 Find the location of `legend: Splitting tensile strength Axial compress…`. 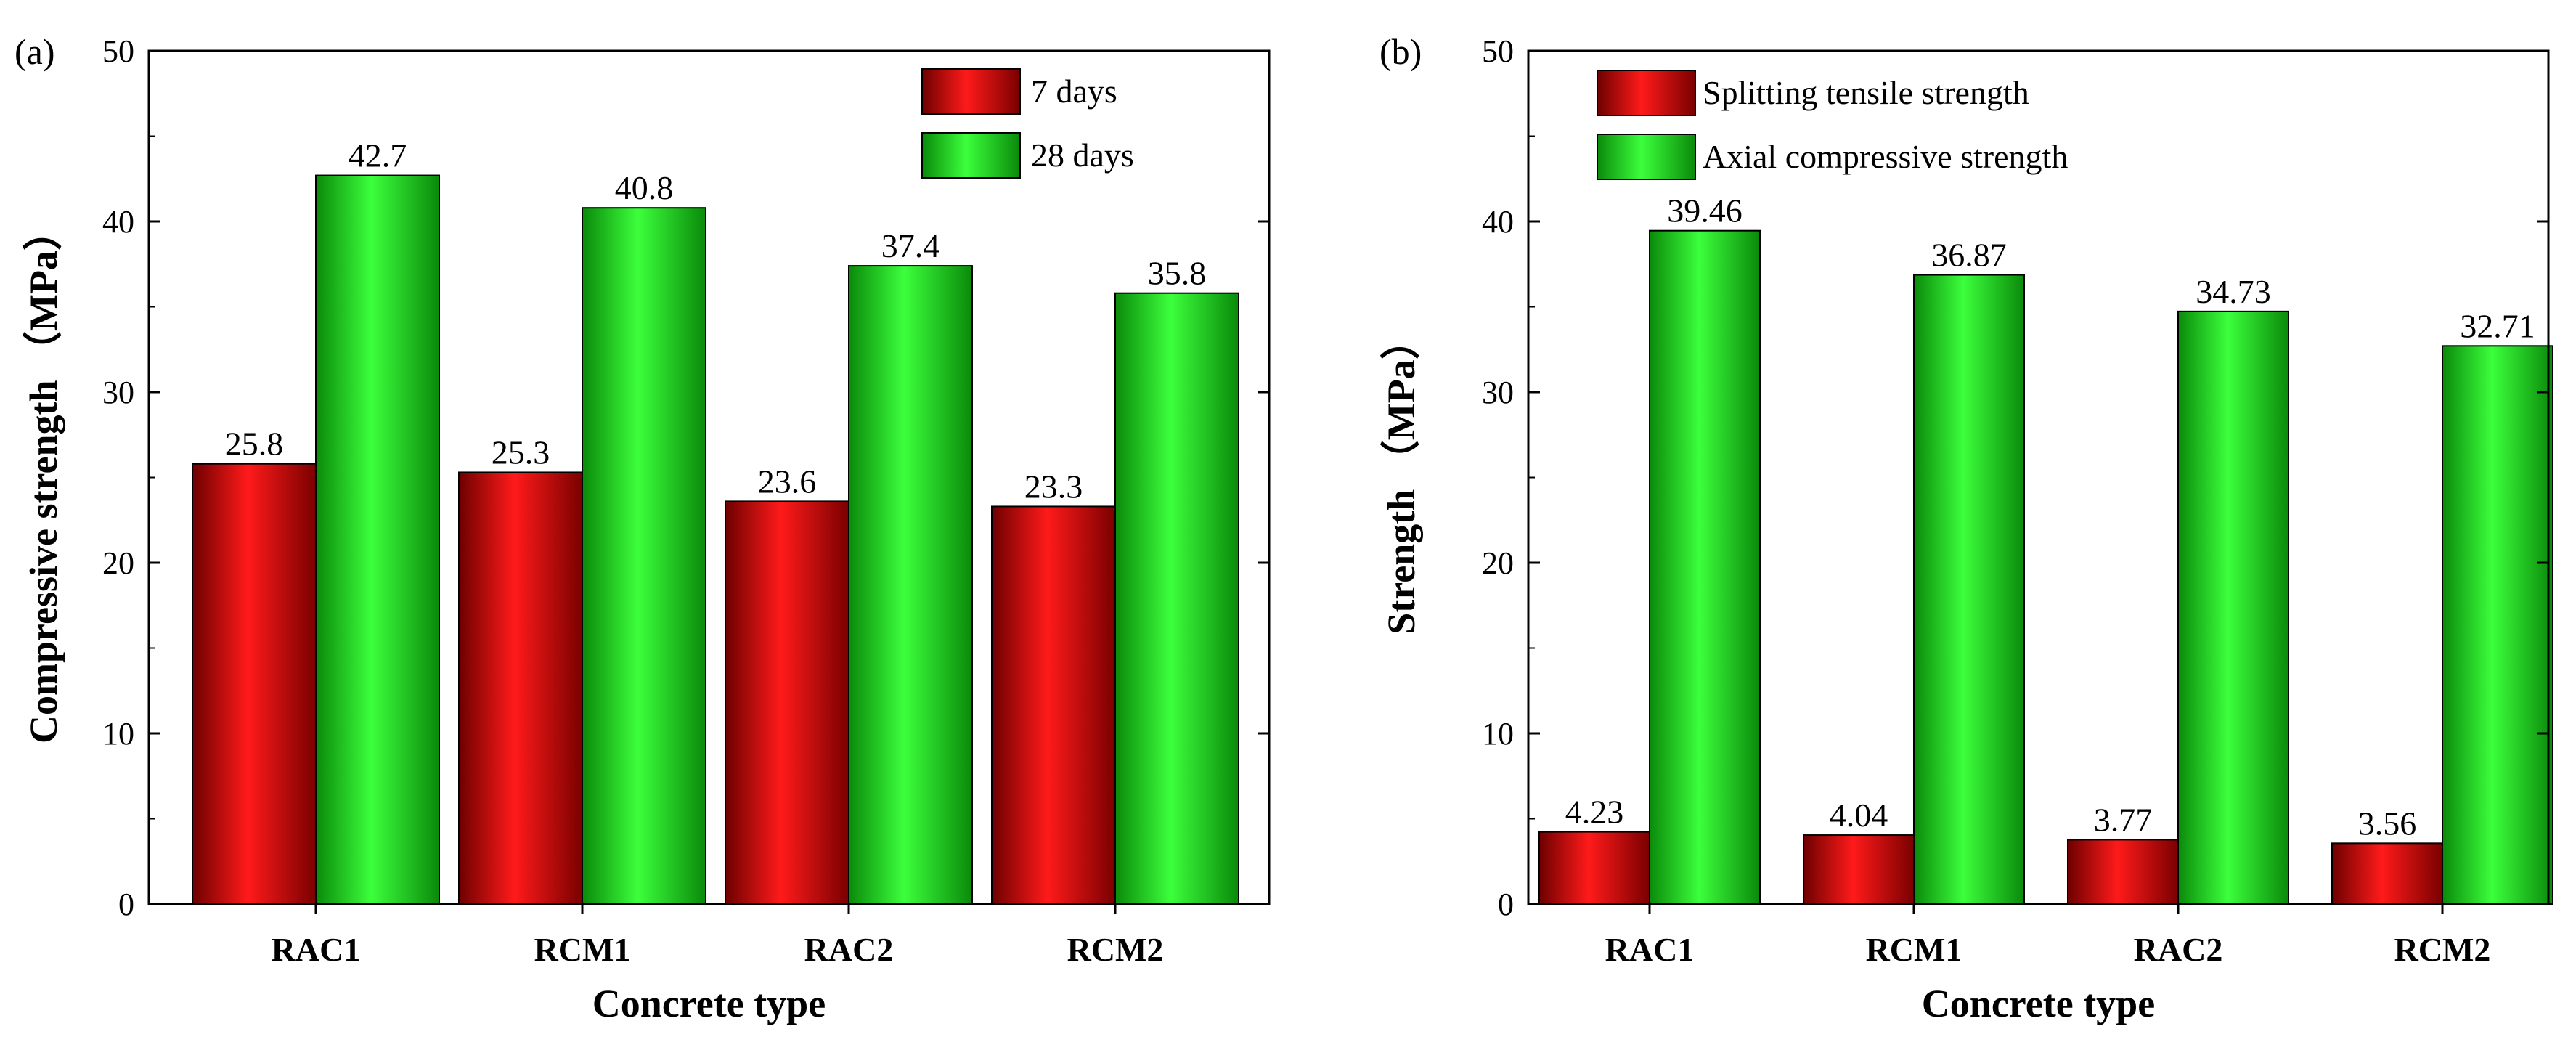

legend: Splitting tensile strength Axial compress… is located at coordinates (1833, 125).